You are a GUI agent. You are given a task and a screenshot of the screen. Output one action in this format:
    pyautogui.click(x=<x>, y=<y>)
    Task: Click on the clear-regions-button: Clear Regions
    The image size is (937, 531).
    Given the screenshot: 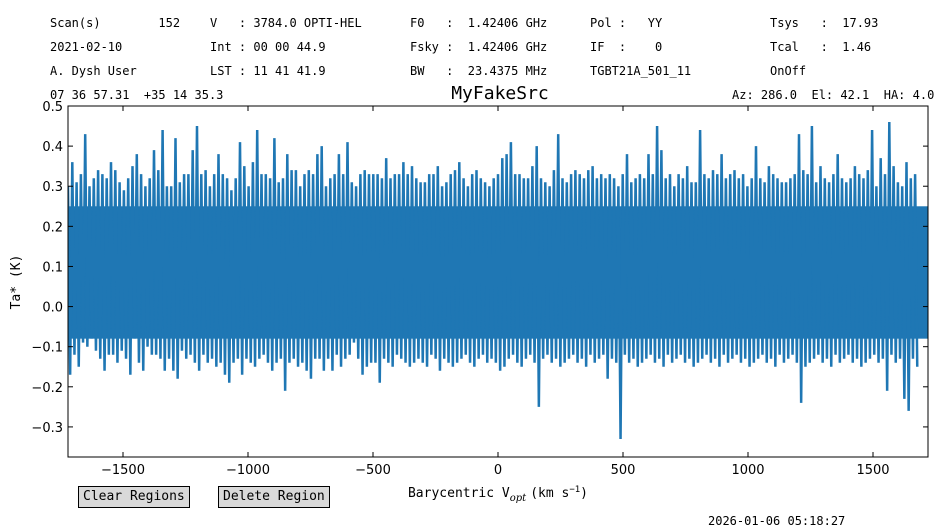 What is the action you would take?
    pyautogui.click(x=134, y=497)
    